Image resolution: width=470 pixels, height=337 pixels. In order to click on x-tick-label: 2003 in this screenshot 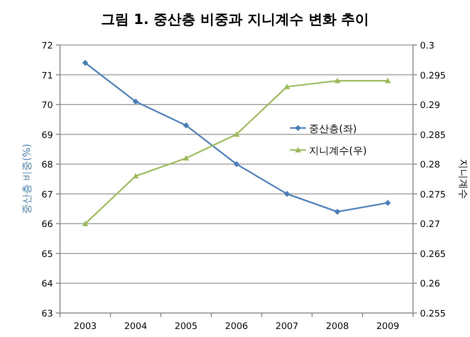, I will do `click(85, 327)`.